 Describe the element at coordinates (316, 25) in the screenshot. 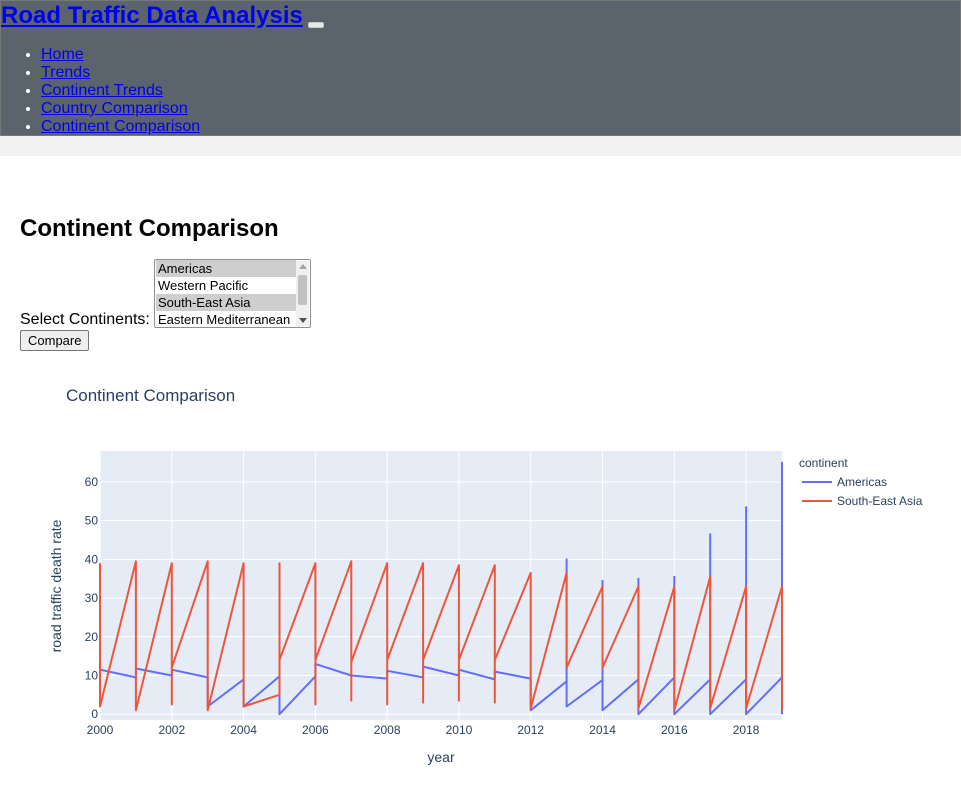

I see `menu-toggle-button` at that location.